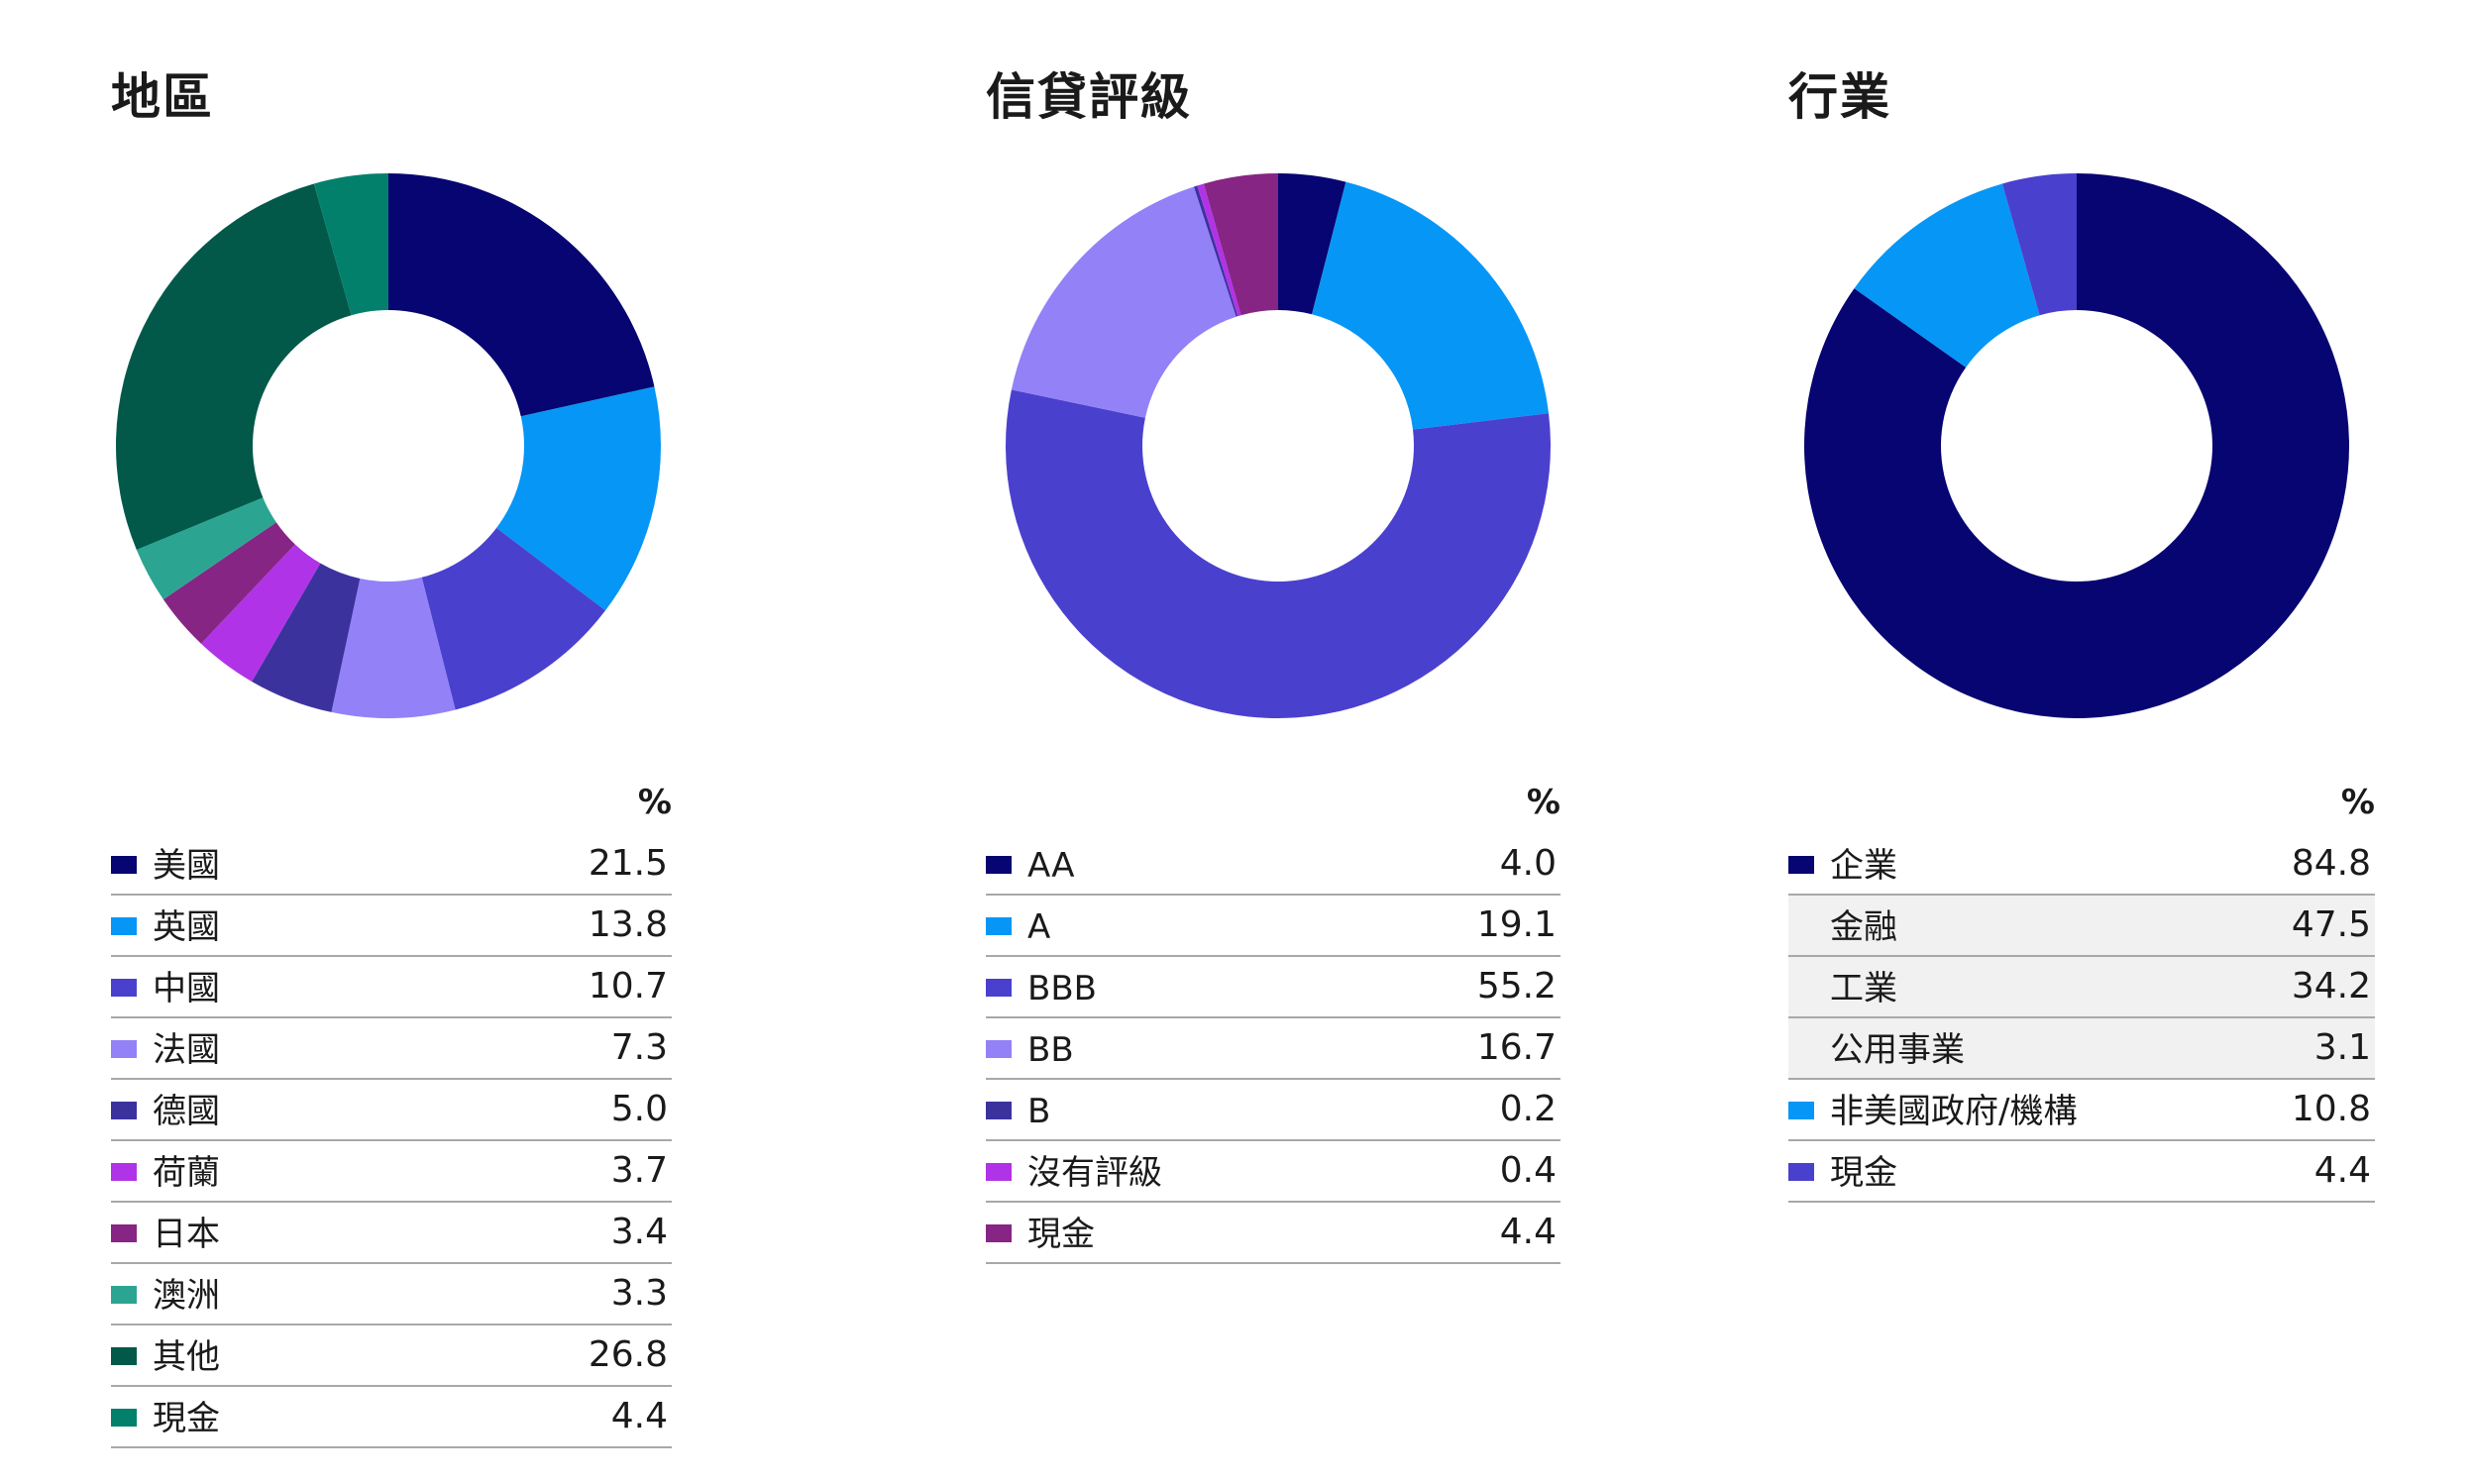  Describe the element at coordinates (391, 865) in the screenshot. I see `region-legend-row: 美國 21.5` at that location.